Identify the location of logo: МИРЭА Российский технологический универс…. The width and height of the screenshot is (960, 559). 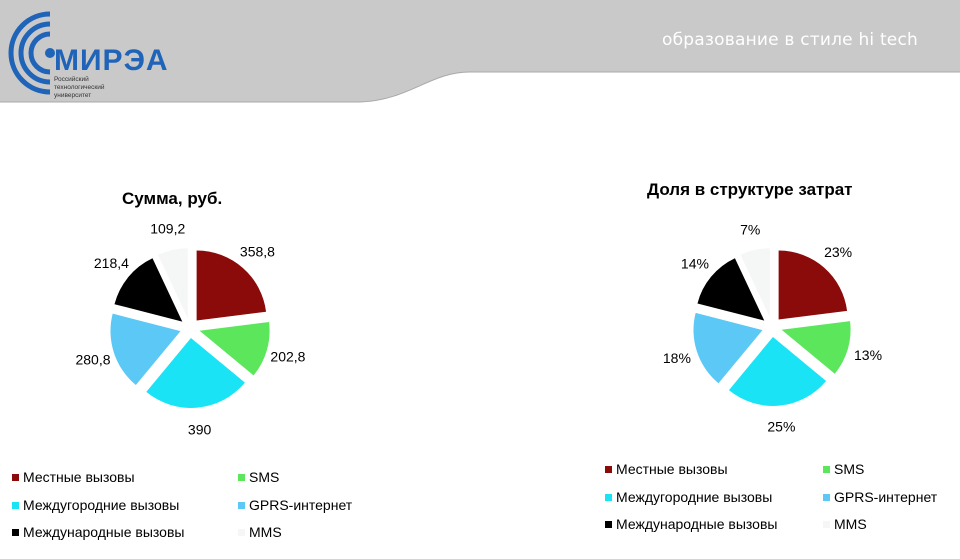
(90, 52).